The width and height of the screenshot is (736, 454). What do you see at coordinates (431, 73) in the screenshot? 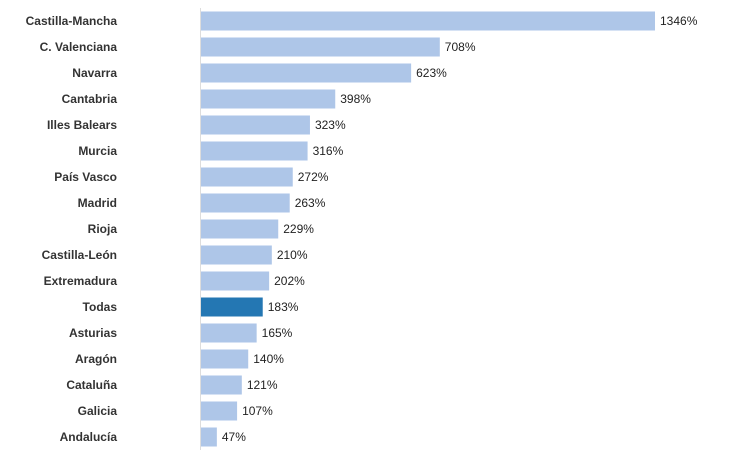
I see `value-label: 623%` at bounding box center [431, 73].